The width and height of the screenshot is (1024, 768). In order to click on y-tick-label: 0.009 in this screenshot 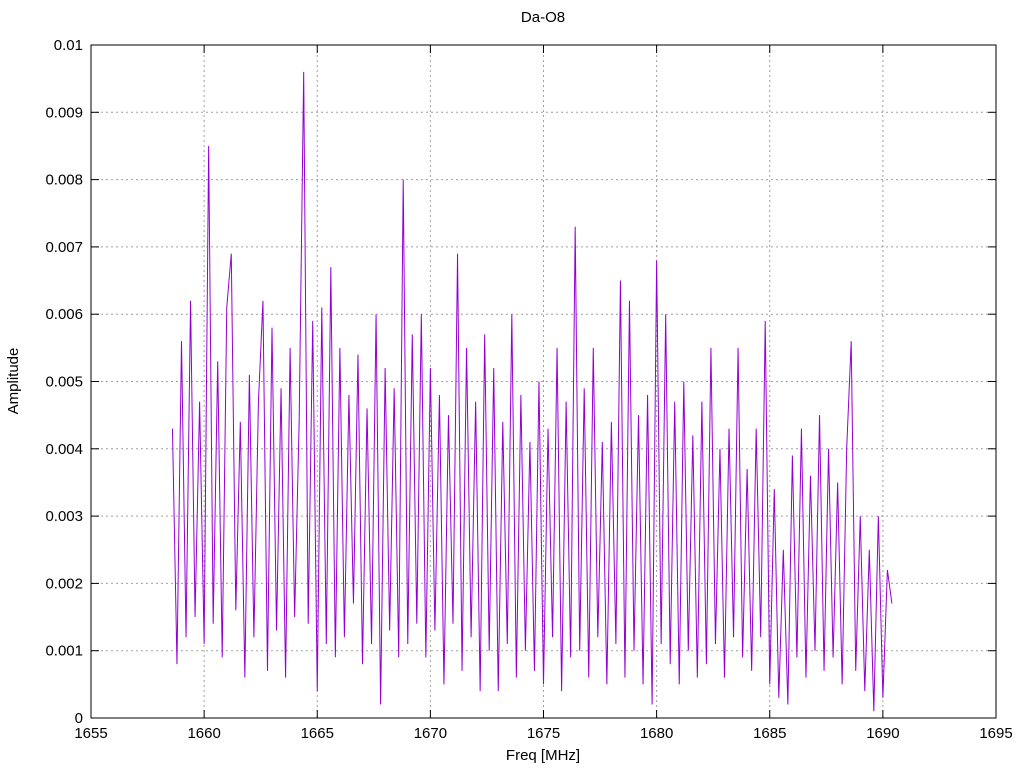, I will do `click(64, 112)`.